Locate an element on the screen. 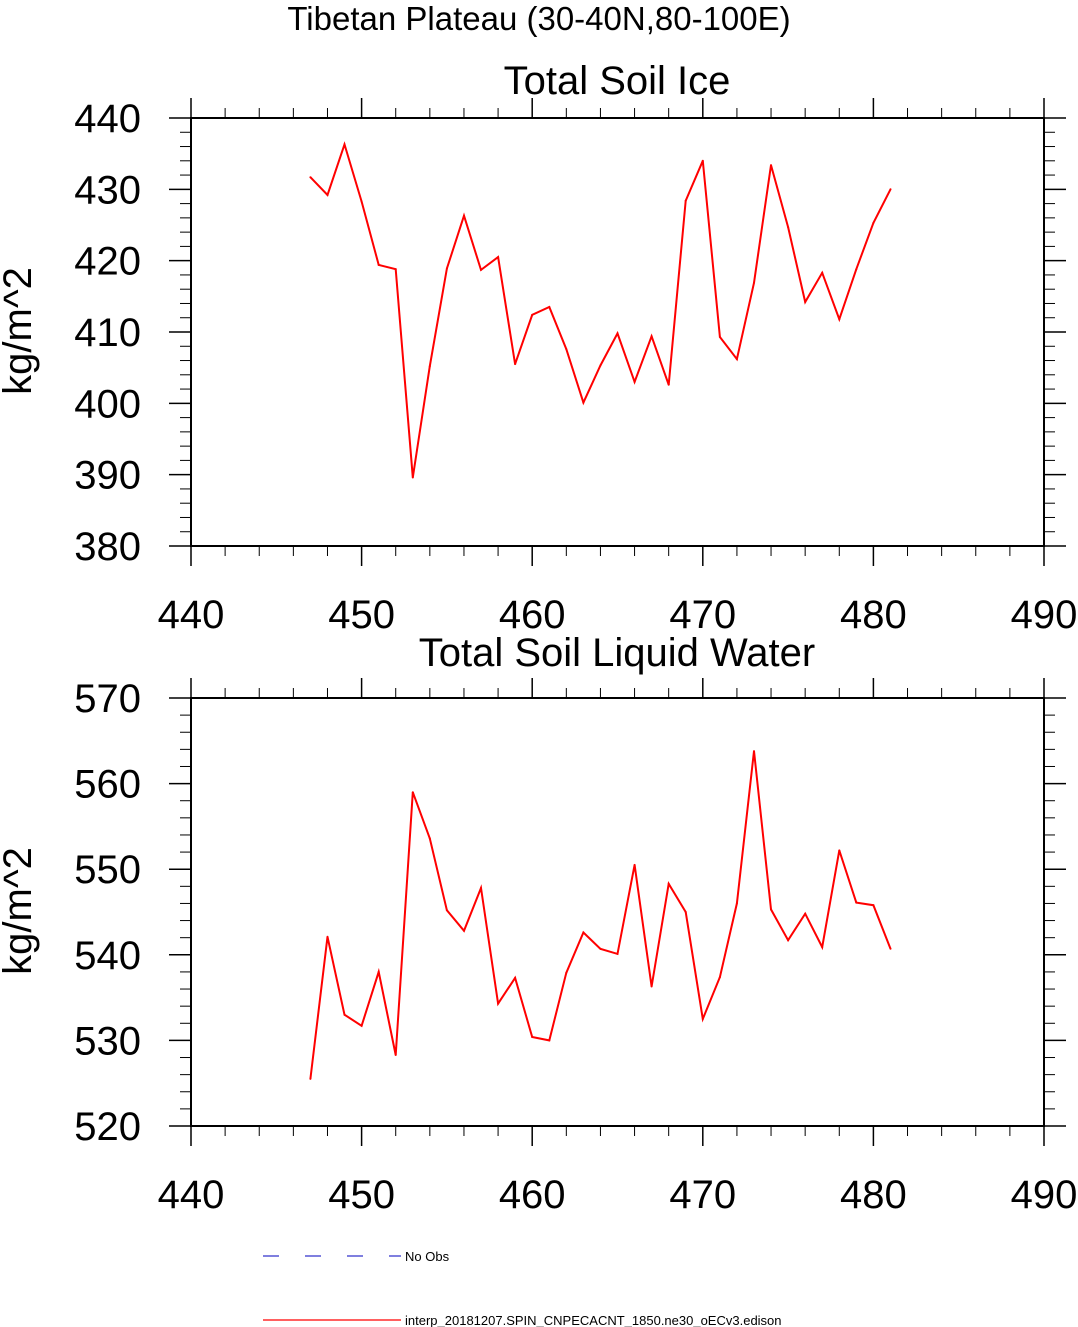 The width and height of the screenshot is (1078, 1327). y-tick-label: 530 is located at coordinates (107, 1041).